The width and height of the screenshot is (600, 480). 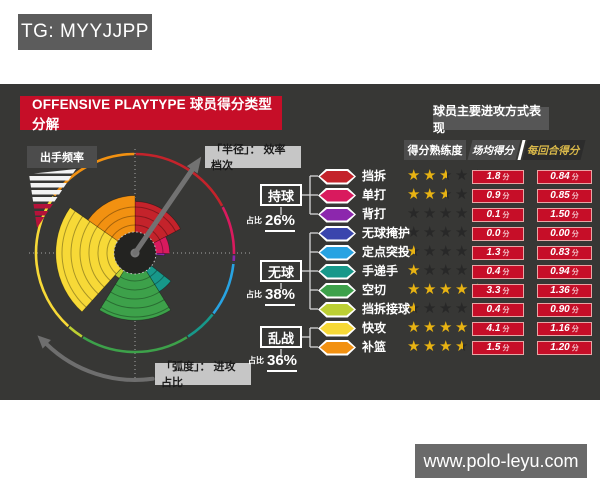 What do you see at coordinates (498, 290) in the screenshot?
I see `ppg-value-box: 3.3 分` at bounding box center [498, 290].